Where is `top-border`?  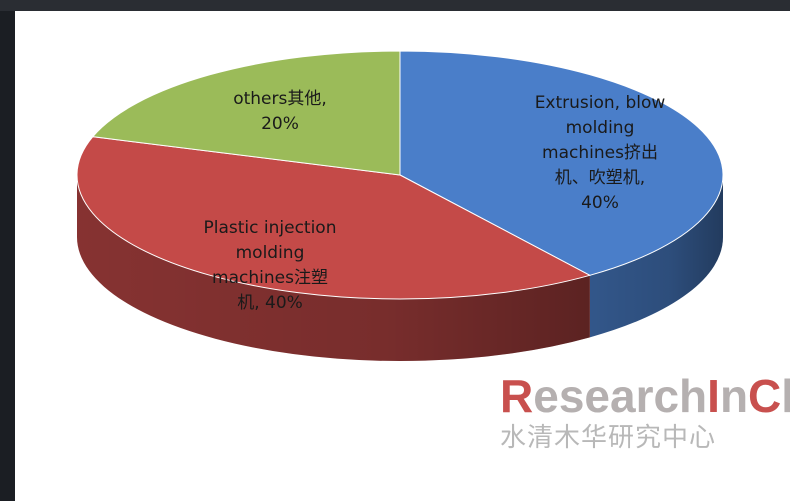
top-border is located at coordinates (395, 5).